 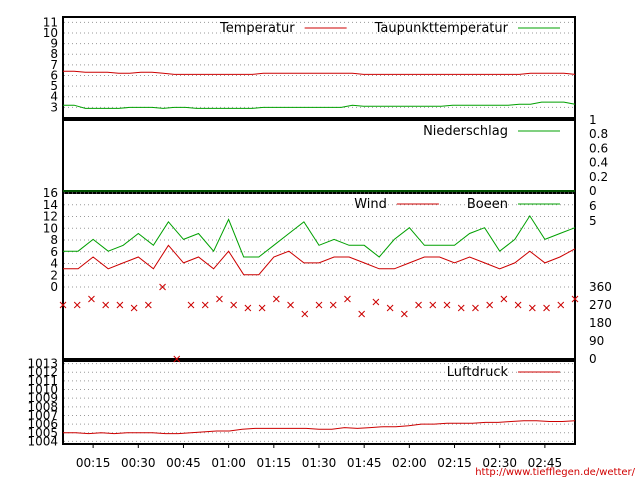 I want to click on wind-series-1-line, so click(x=319, y=236).